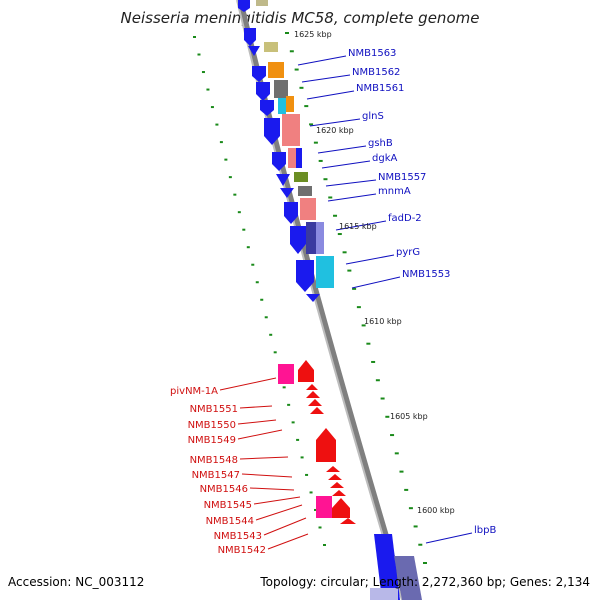  What do you see at coordinates (485, 530) in the screenshot?
I see `gene-label-lbpb: lbpB` at bounding box center [485, 530].